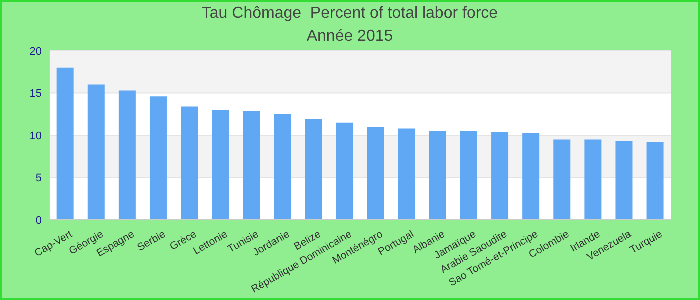 The image size is (700, 300). I want to click on y-tick-label: 5, so click(39, 178).